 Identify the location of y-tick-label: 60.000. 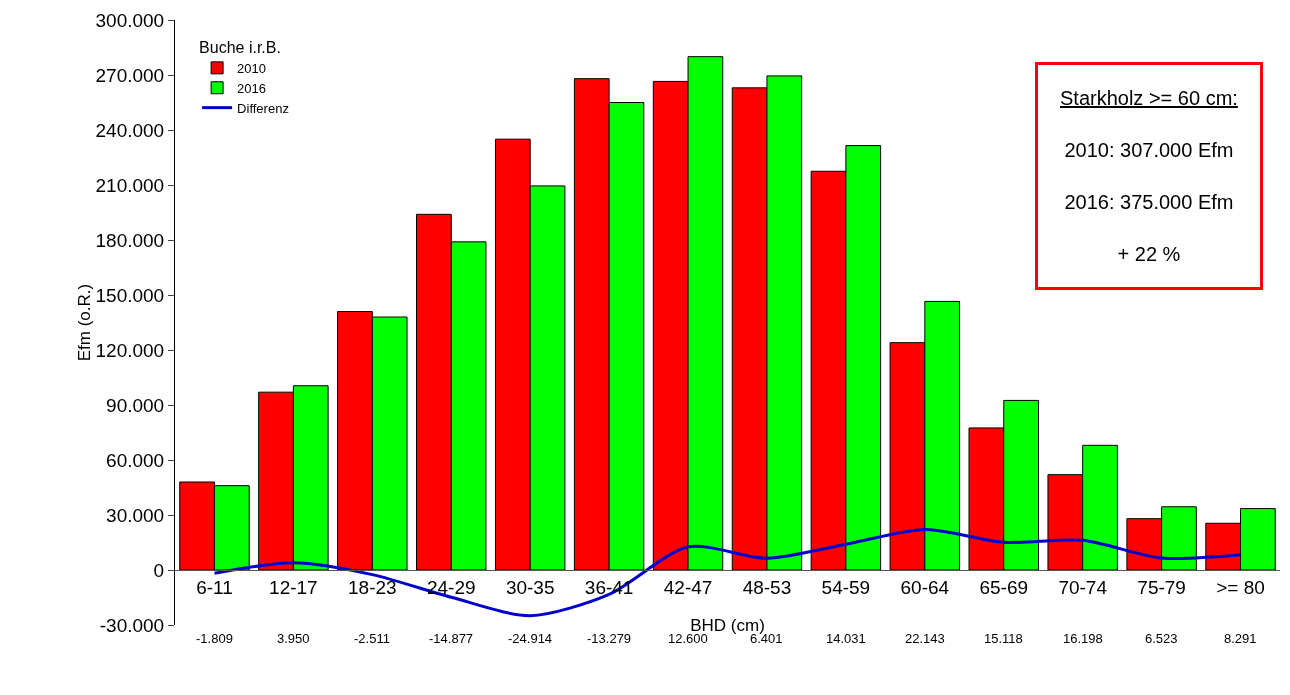
(135, 460).